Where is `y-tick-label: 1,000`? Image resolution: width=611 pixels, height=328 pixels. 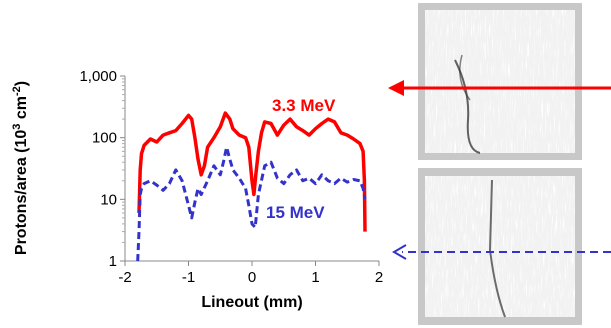
y-tick-label: 1,000 is located at coordinates (98, 76).